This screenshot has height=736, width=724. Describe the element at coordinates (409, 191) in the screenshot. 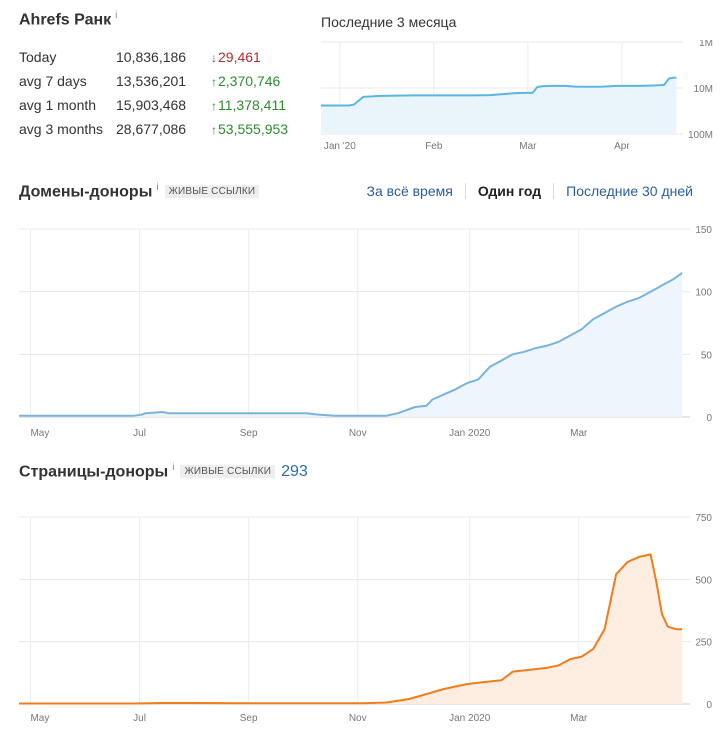

I see `tab-all-time: За всё время` at that location.